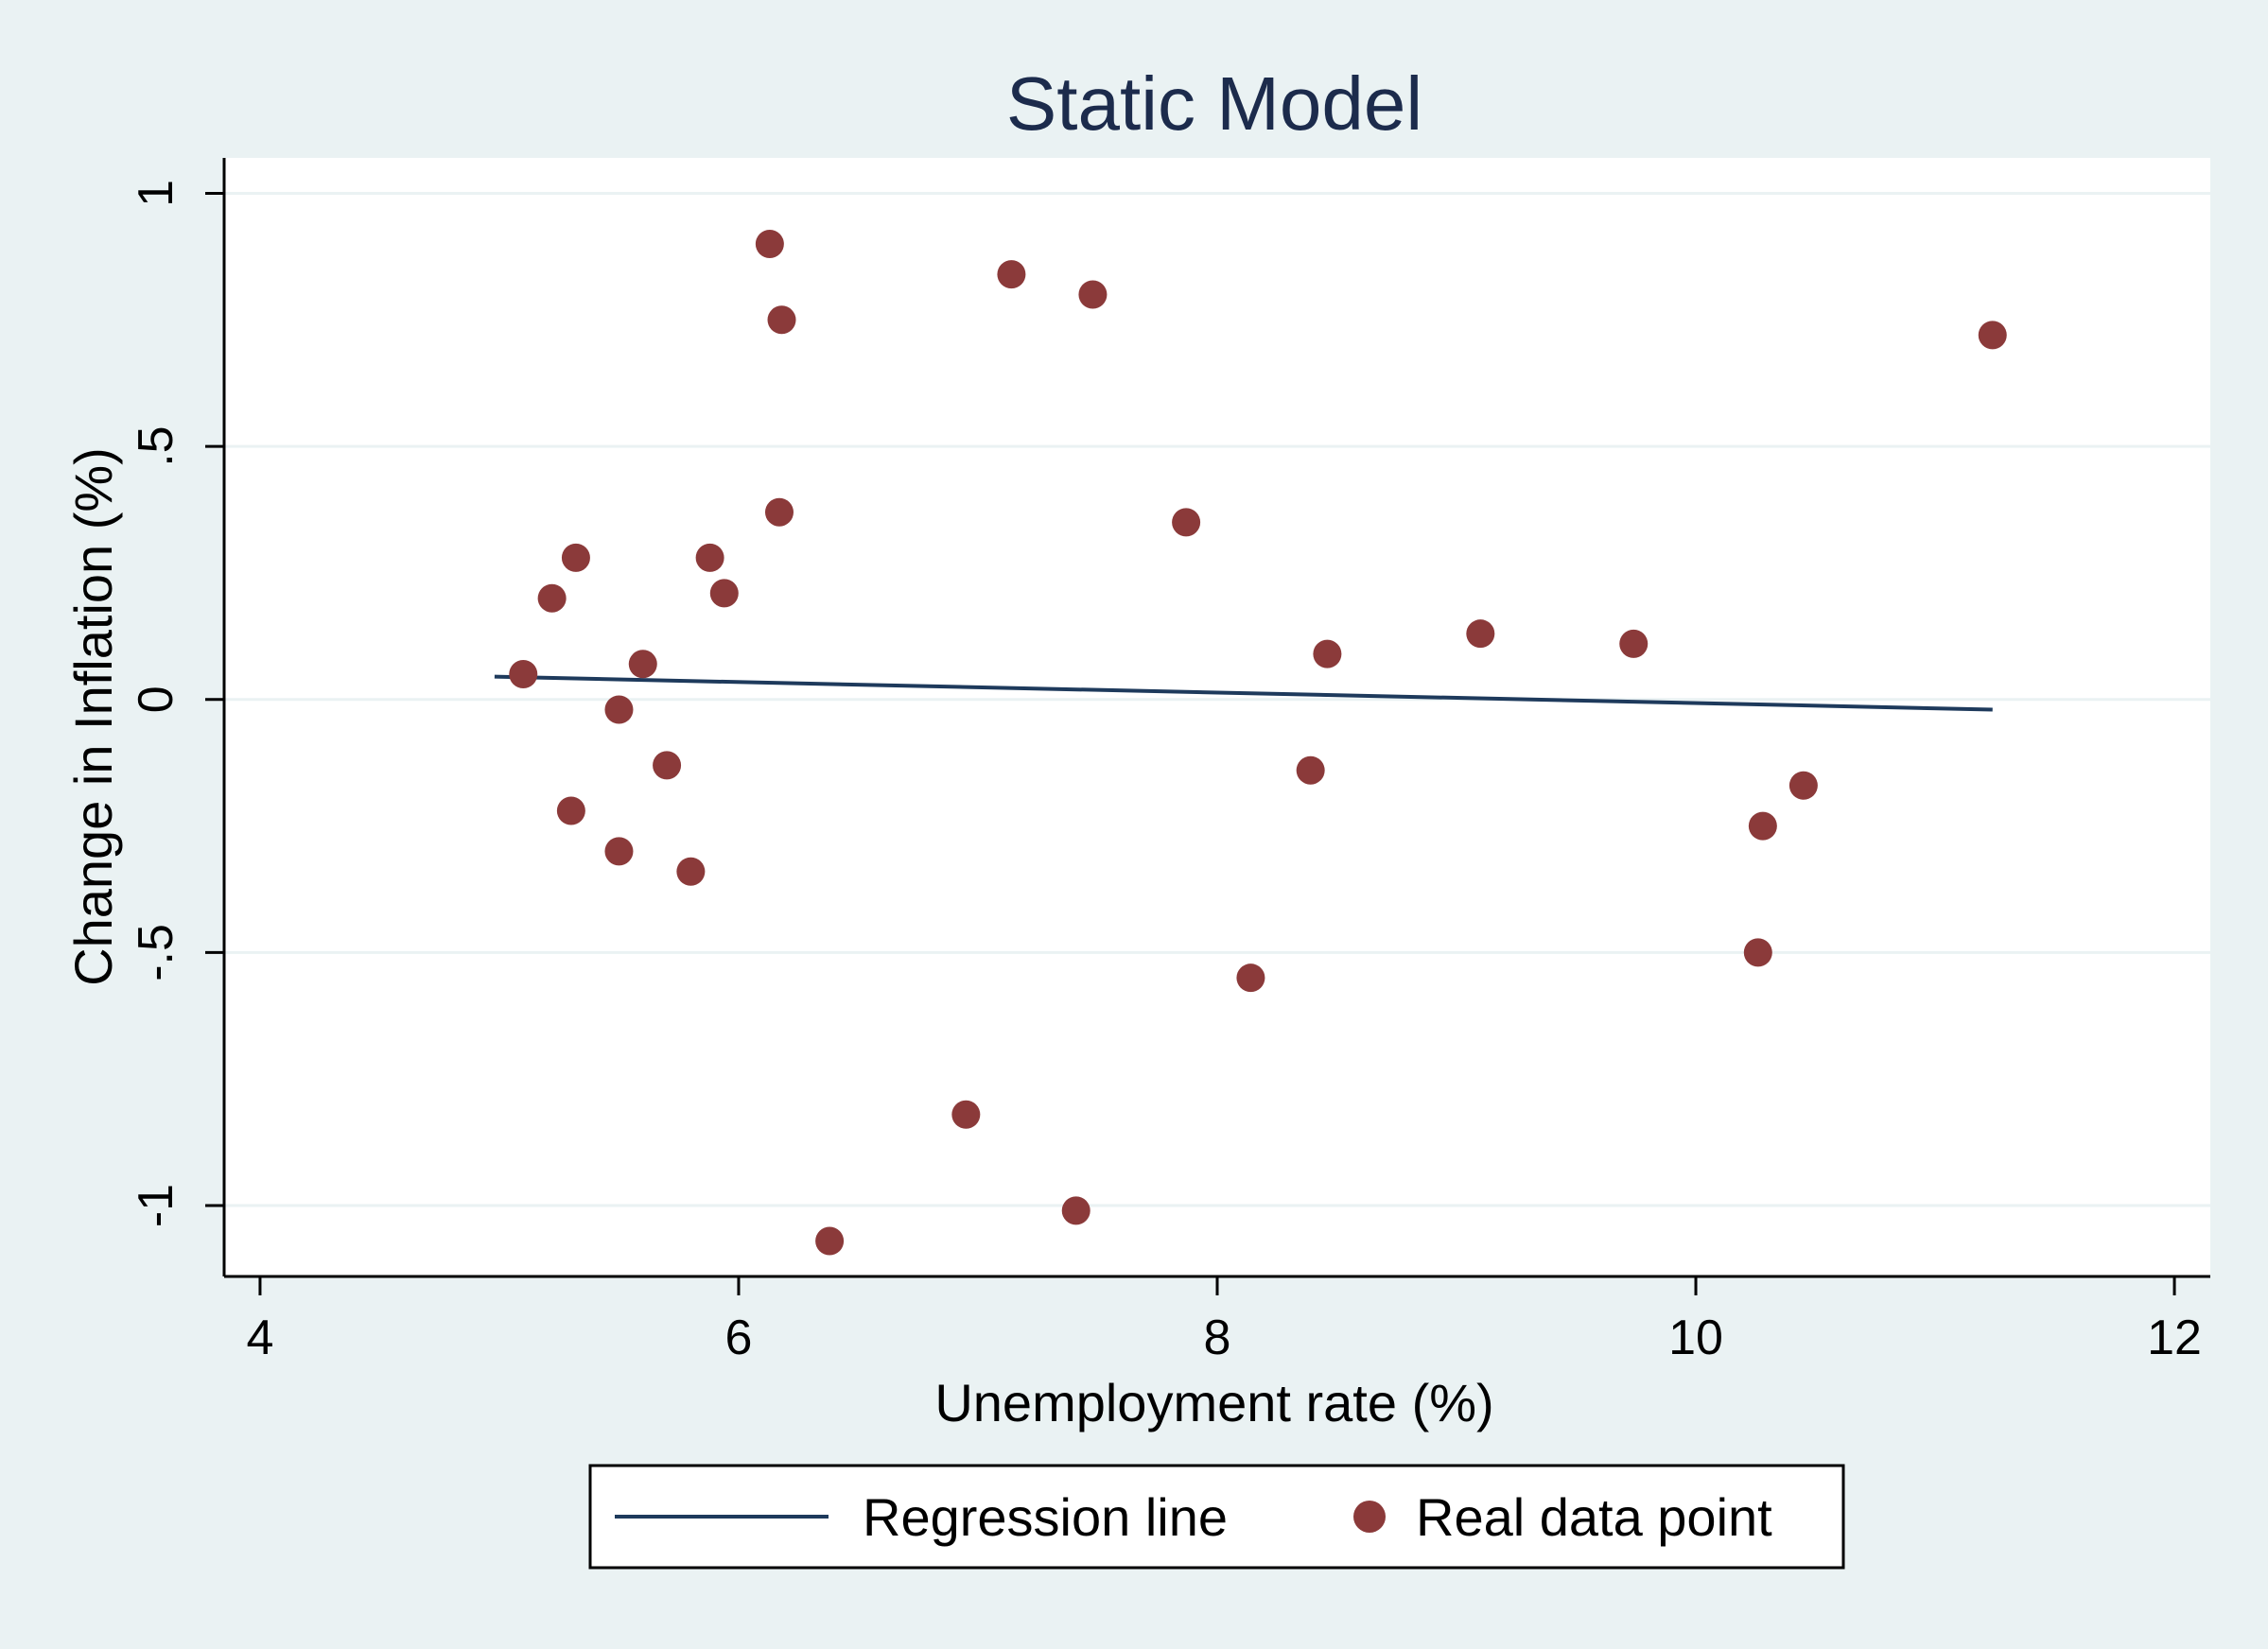 The image size is (2268, 1649). I want to click on x-axis: 4 6 8 10 12, so click(1217, 1320).